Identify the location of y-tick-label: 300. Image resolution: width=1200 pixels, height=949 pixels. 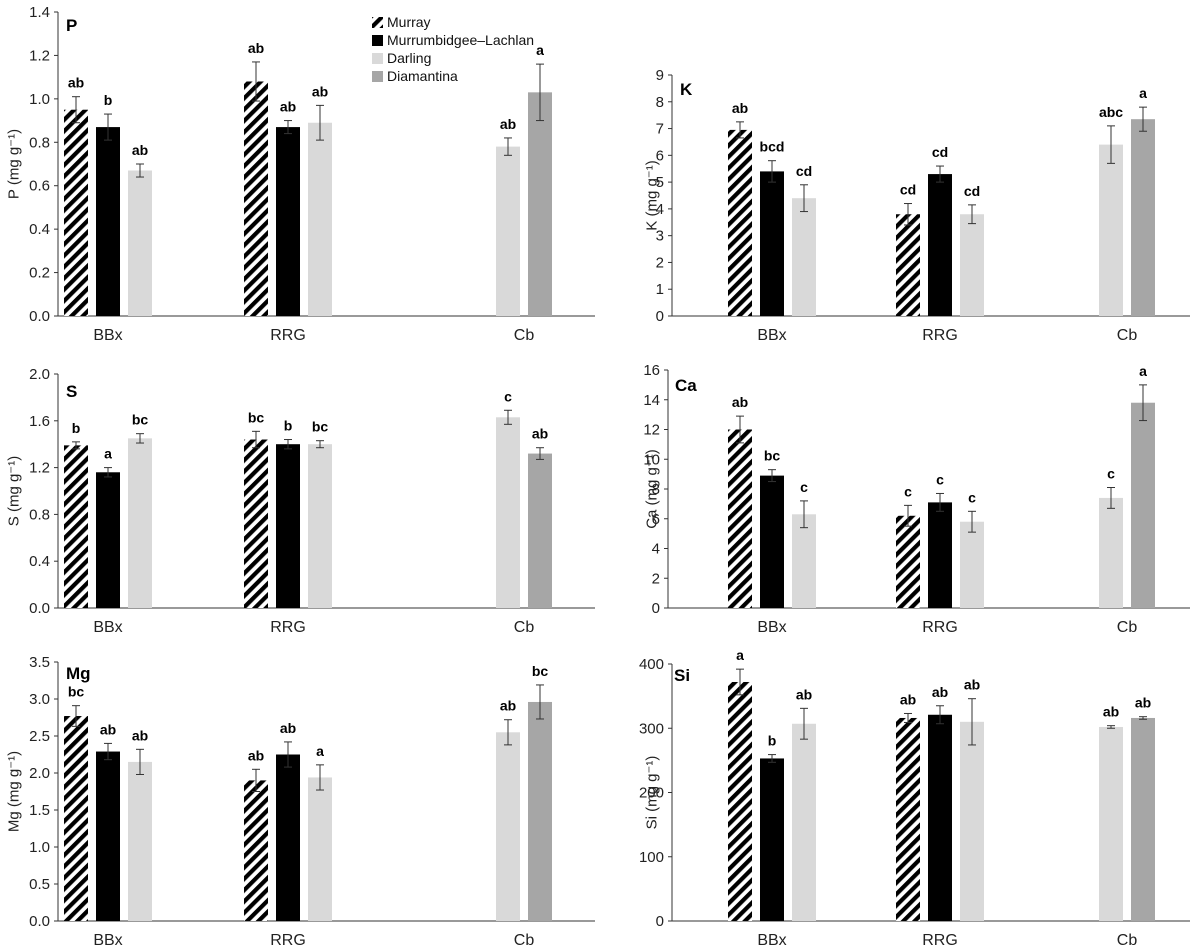
(651, 728).